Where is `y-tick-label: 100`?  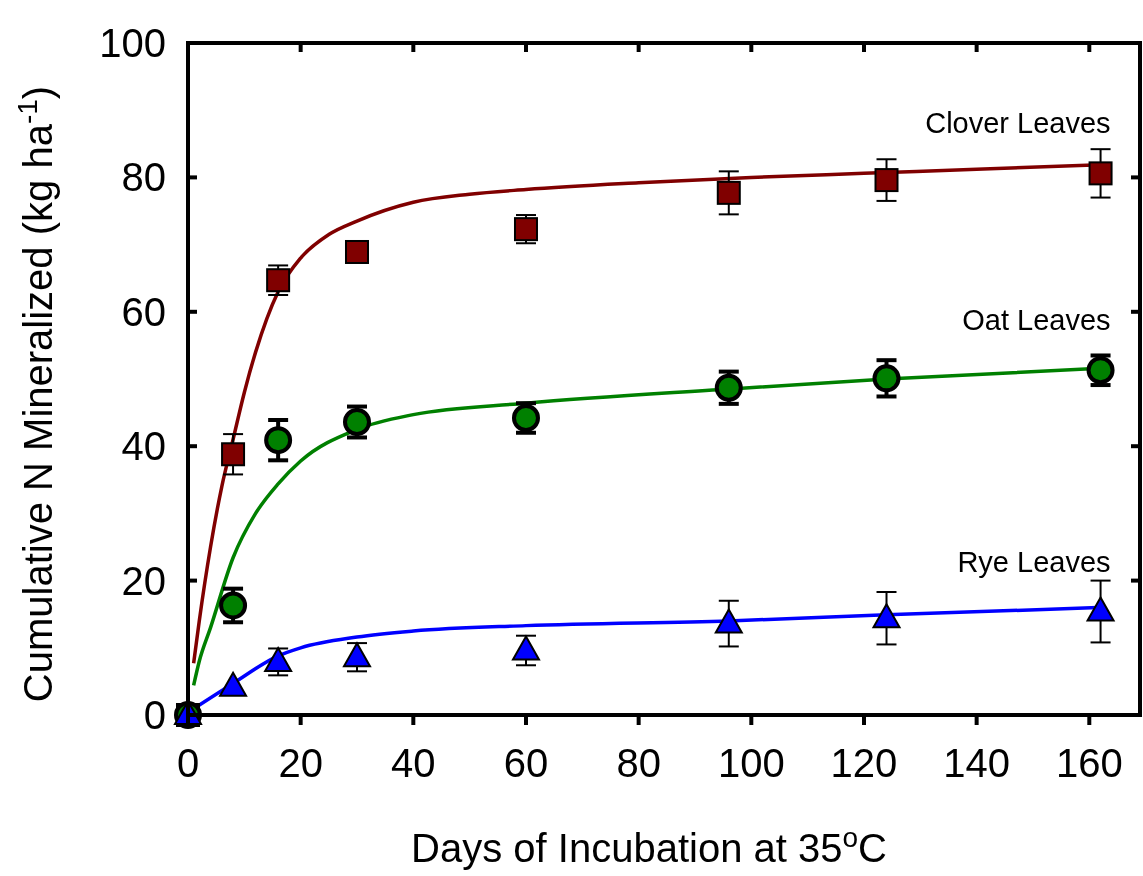
y-tick-label: 100 is located at coordinates (132, 43).